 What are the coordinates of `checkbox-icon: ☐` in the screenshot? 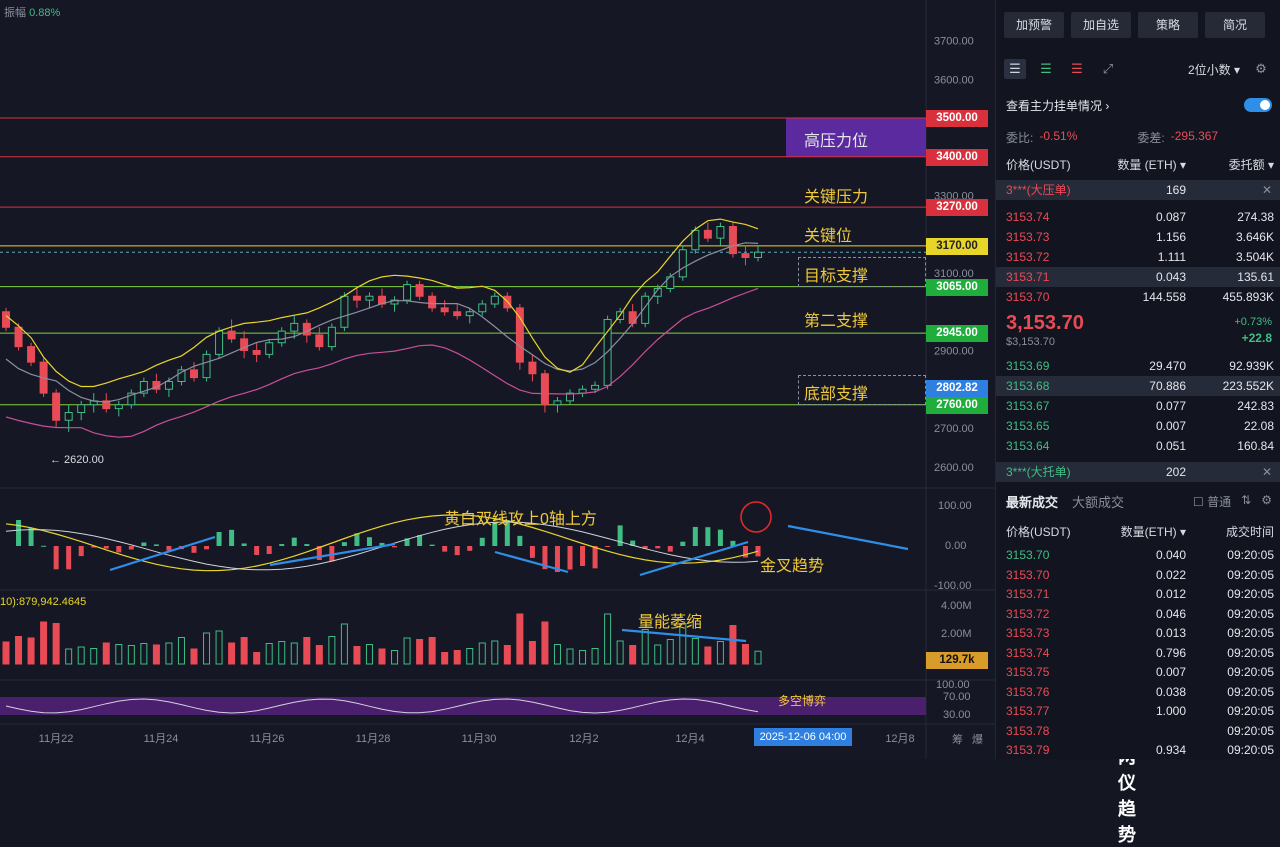 It's located at (1198, 502).